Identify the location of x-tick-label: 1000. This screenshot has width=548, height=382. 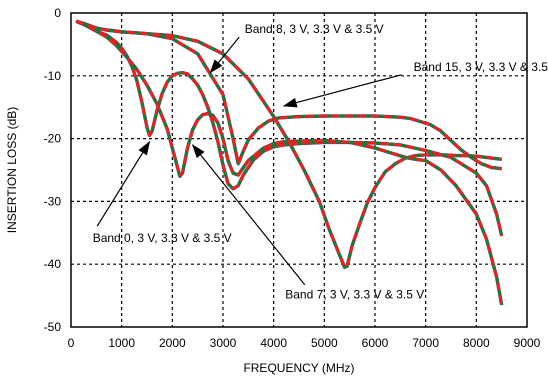
(121, 343).